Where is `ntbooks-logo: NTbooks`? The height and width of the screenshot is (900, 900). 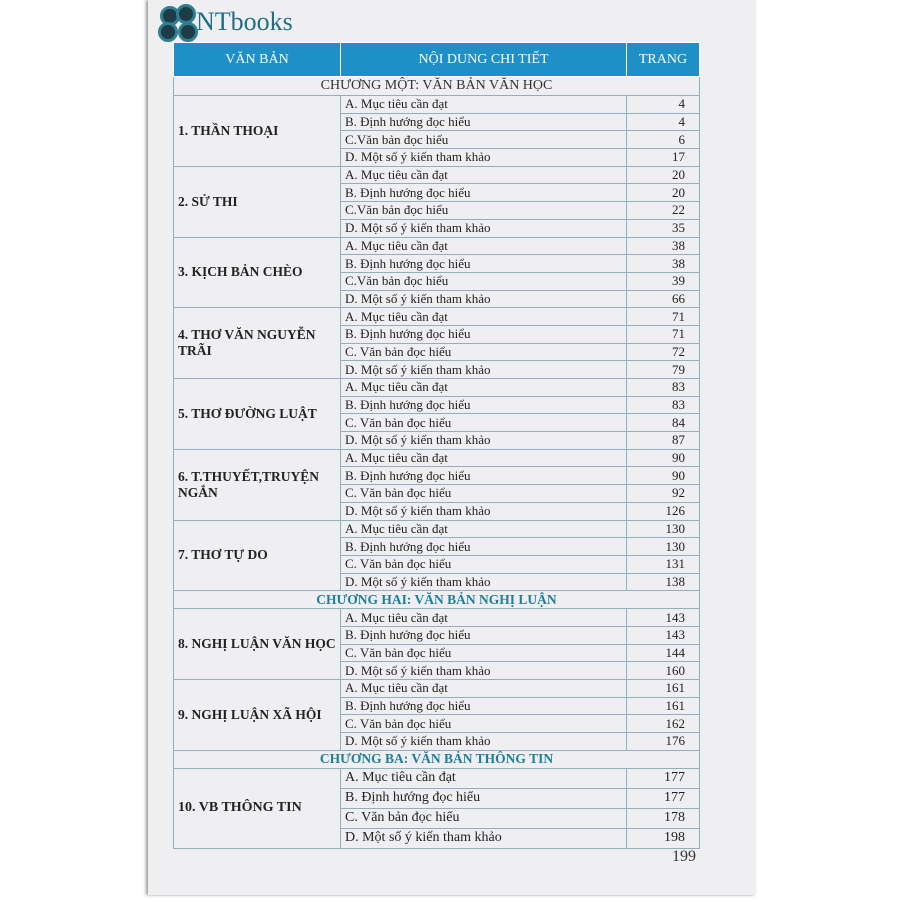 ntbooks-logo: NTbooks is located at coordinates (225, 23).